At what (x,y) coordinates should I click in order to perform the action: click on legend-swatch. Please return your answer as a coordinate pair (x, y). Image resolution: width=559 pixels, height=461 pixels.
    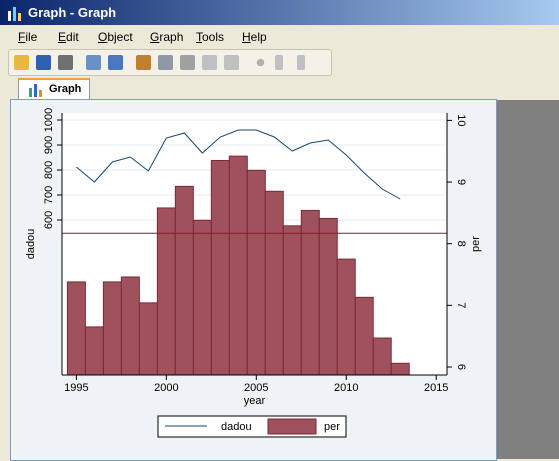
    Looking at the image, I should click on (292, 426).